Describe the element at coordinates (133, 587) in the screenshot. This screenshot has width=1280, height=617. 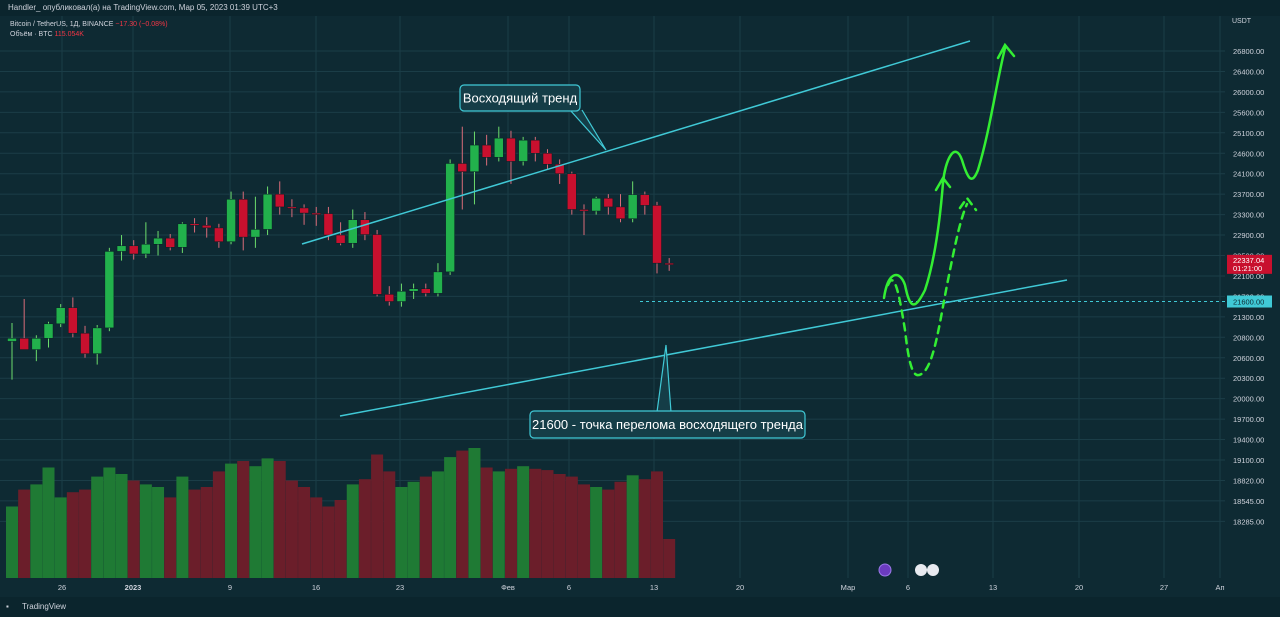
I see `x-tick-label: 2023` at that location.